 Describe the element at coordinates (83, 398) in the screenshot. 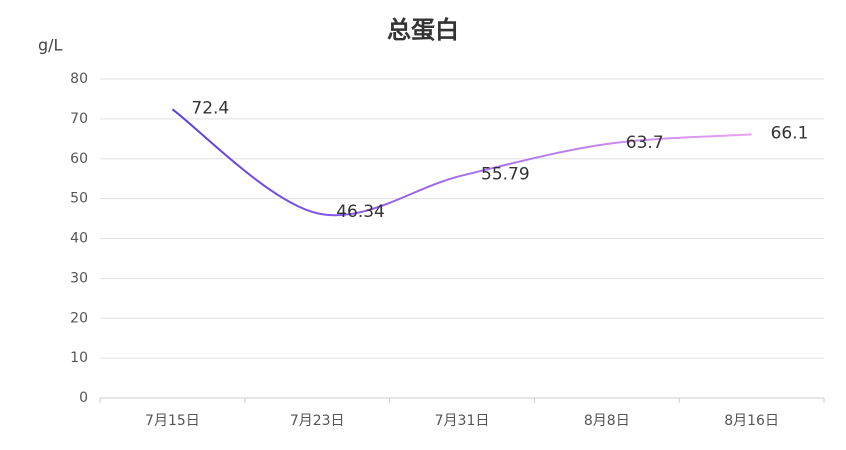

I see `y-tick-label: 0` at that location.